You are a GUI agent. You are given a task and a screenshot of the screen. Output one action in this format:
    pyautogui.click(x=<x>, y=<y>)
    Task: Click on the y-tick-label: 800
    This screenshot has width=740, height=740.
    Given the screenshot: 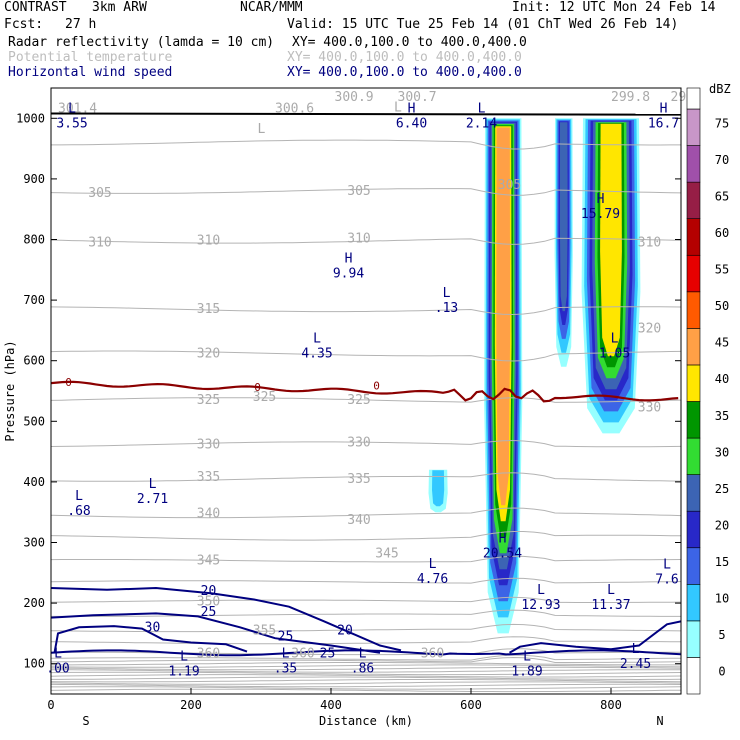 What is the action you would take?
    pyautogui.click(x=34, y=240)
    